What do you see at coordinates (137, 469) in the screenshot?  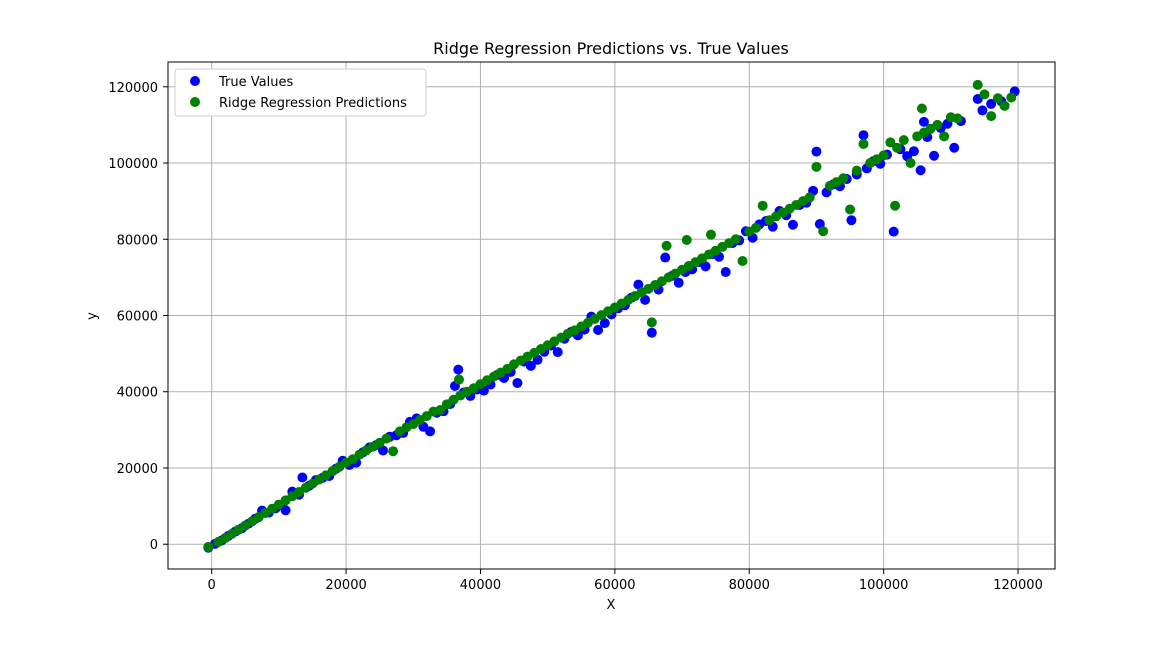 I see `y-tick-label: 20000` at bounding box center [137, 469].